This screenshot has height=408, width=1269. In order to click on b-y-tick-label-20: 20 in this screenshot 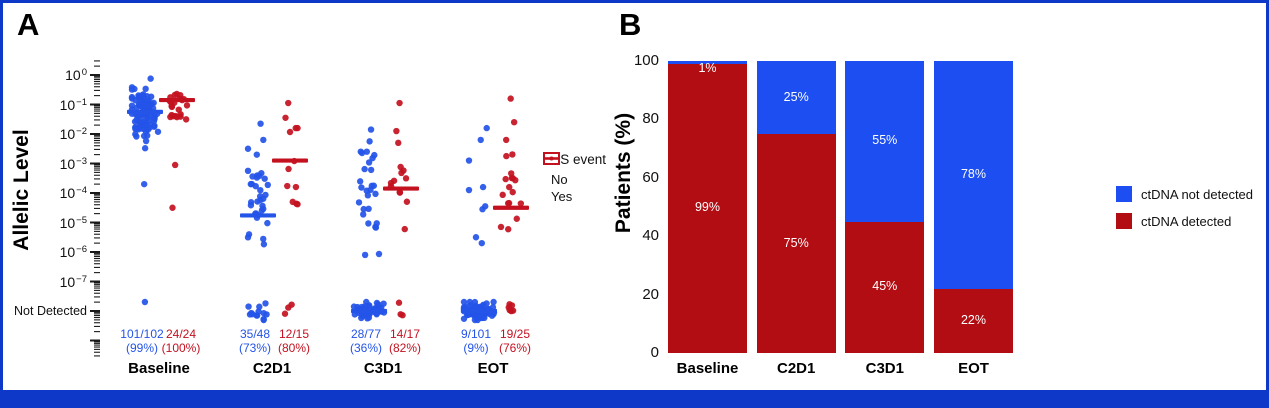, I will do `click(650, 294)`.